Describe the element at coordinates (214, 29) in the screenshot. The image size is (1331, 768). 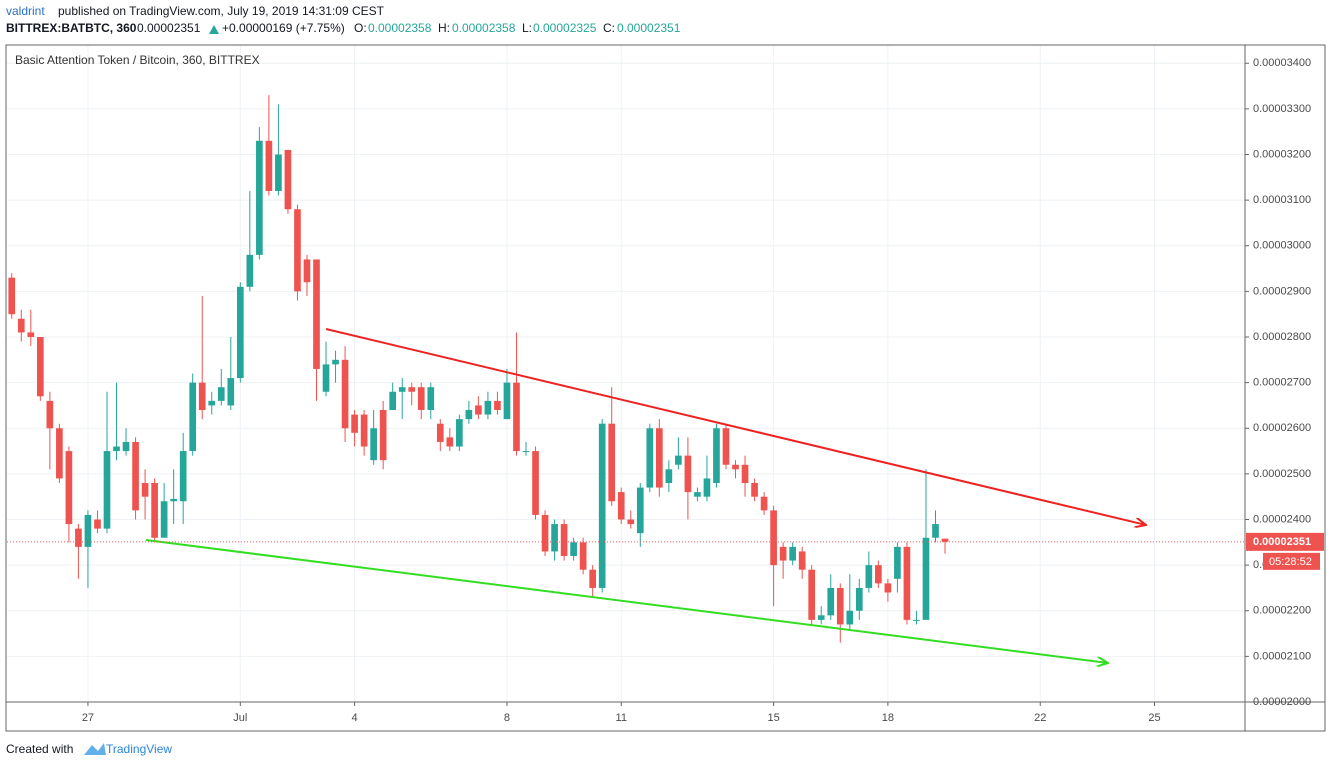
I see `up-icon` at that location.